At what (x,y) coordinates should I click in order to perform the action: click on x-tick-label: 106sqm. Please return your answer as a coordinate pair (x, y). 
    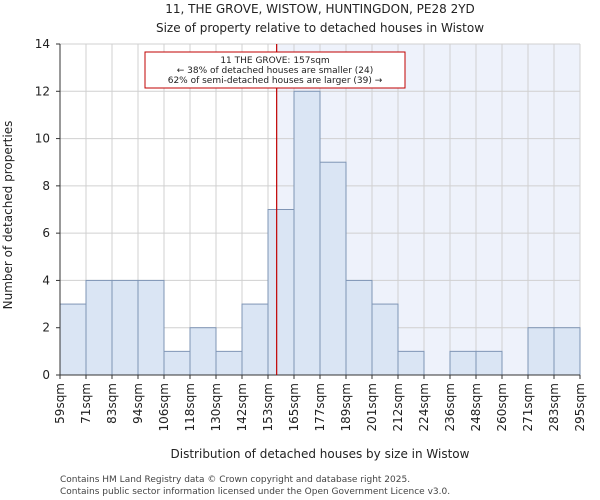
    Looking at the image, I should click on (164, 407).